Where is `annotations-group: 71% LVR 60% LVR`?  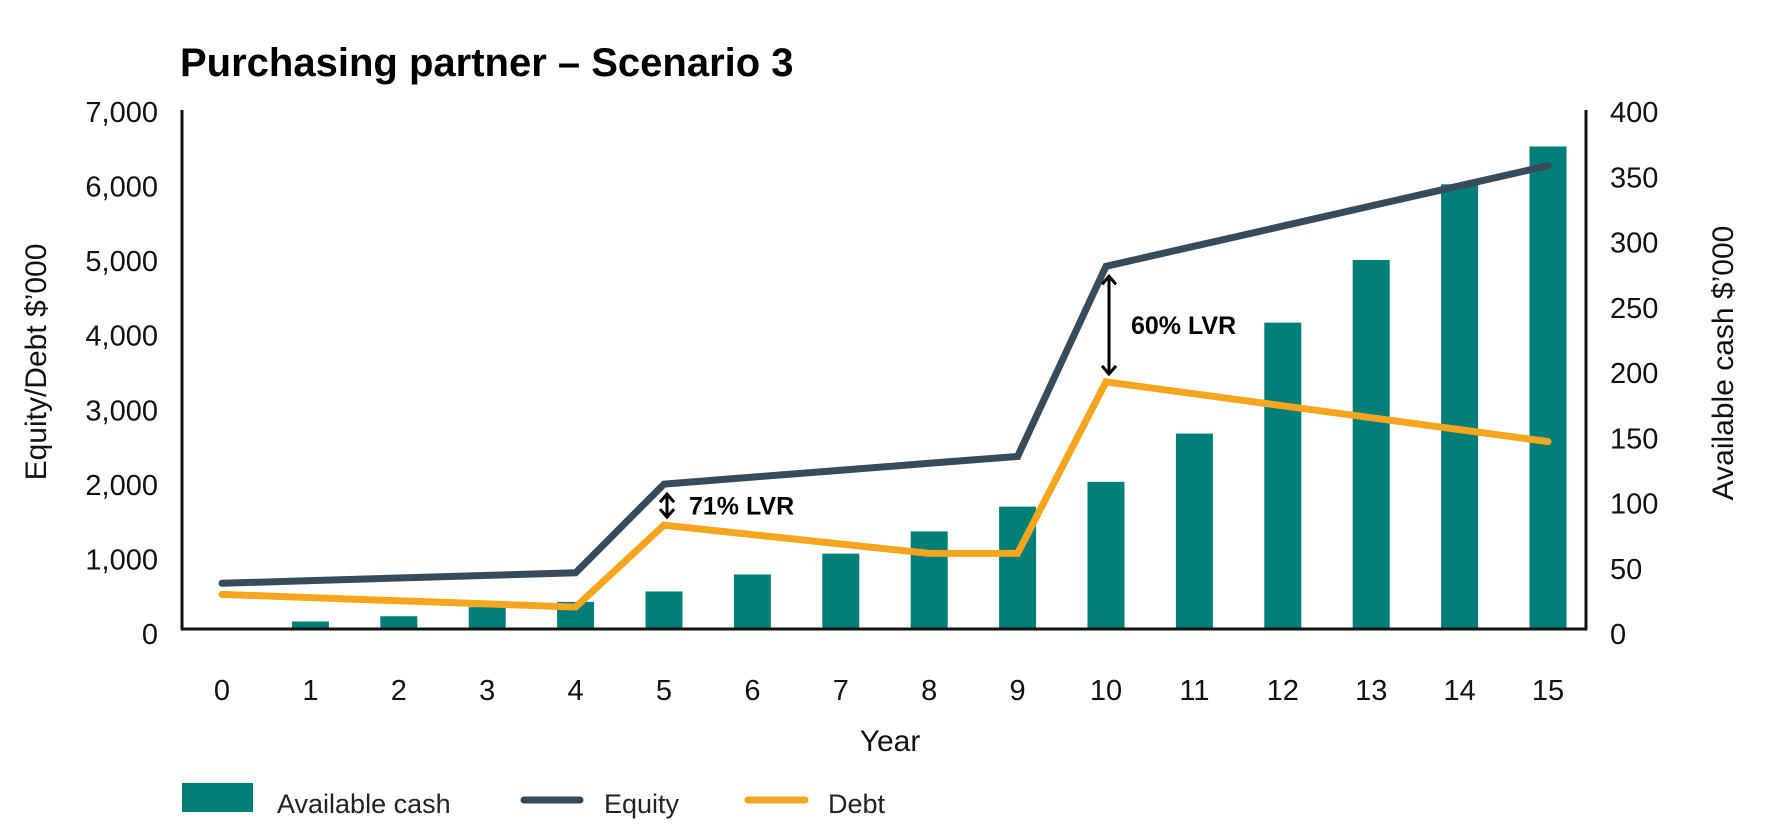 annotations-group: 71% LVR 60% LVR is located at coordinates (947, 397).